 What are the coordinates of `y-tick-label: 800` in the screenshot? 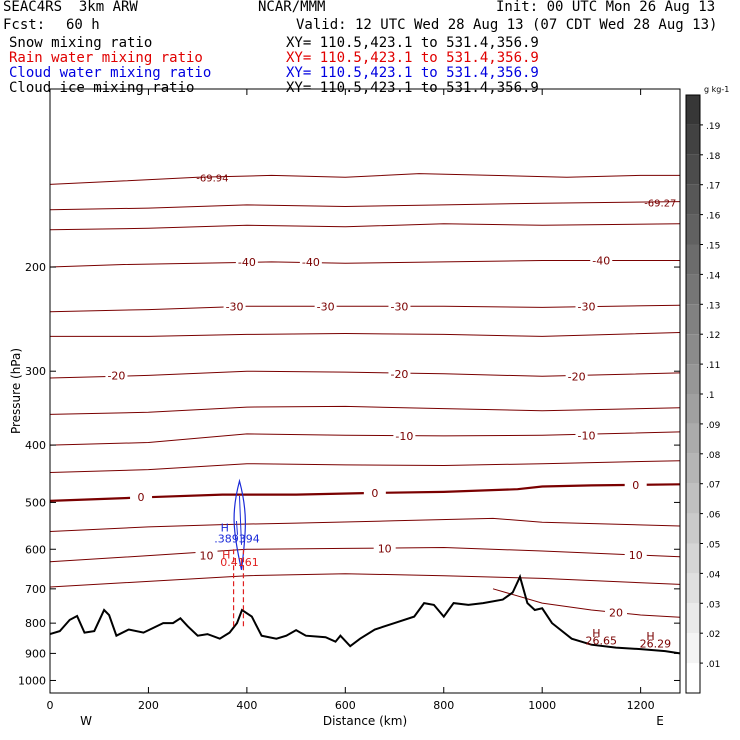 It's located at (35, 623).